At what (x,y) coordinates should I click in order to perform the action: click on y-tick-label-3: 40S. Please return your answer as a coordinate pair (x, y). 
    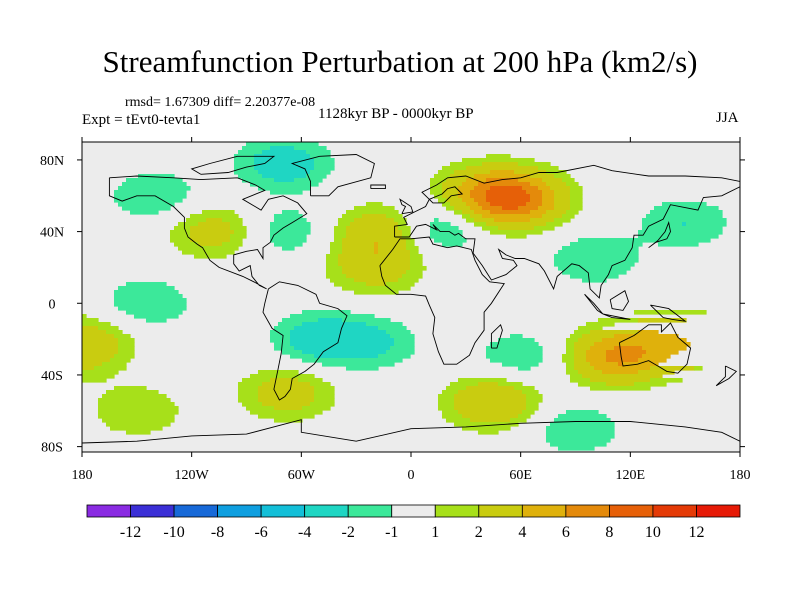
    Looking at the image, I should click on (52, 376).